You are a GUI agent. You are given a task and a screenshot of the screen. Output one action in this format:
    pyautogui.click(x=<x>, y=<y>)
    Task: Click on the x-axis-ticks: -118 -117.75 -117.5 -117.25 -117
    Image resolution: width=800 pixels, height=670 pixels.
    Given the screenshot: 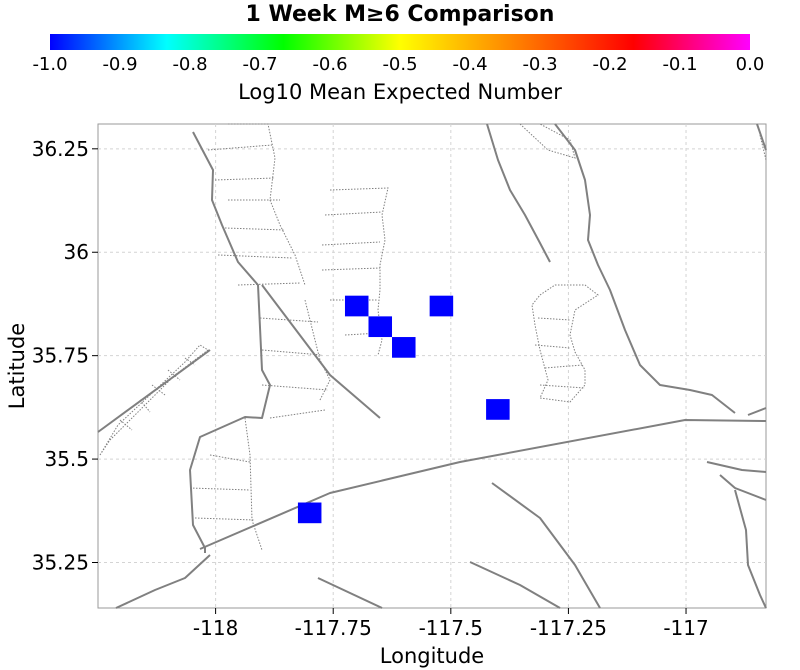 What is the action you would take?
    pyautogui.click(x=451, y=624)
    